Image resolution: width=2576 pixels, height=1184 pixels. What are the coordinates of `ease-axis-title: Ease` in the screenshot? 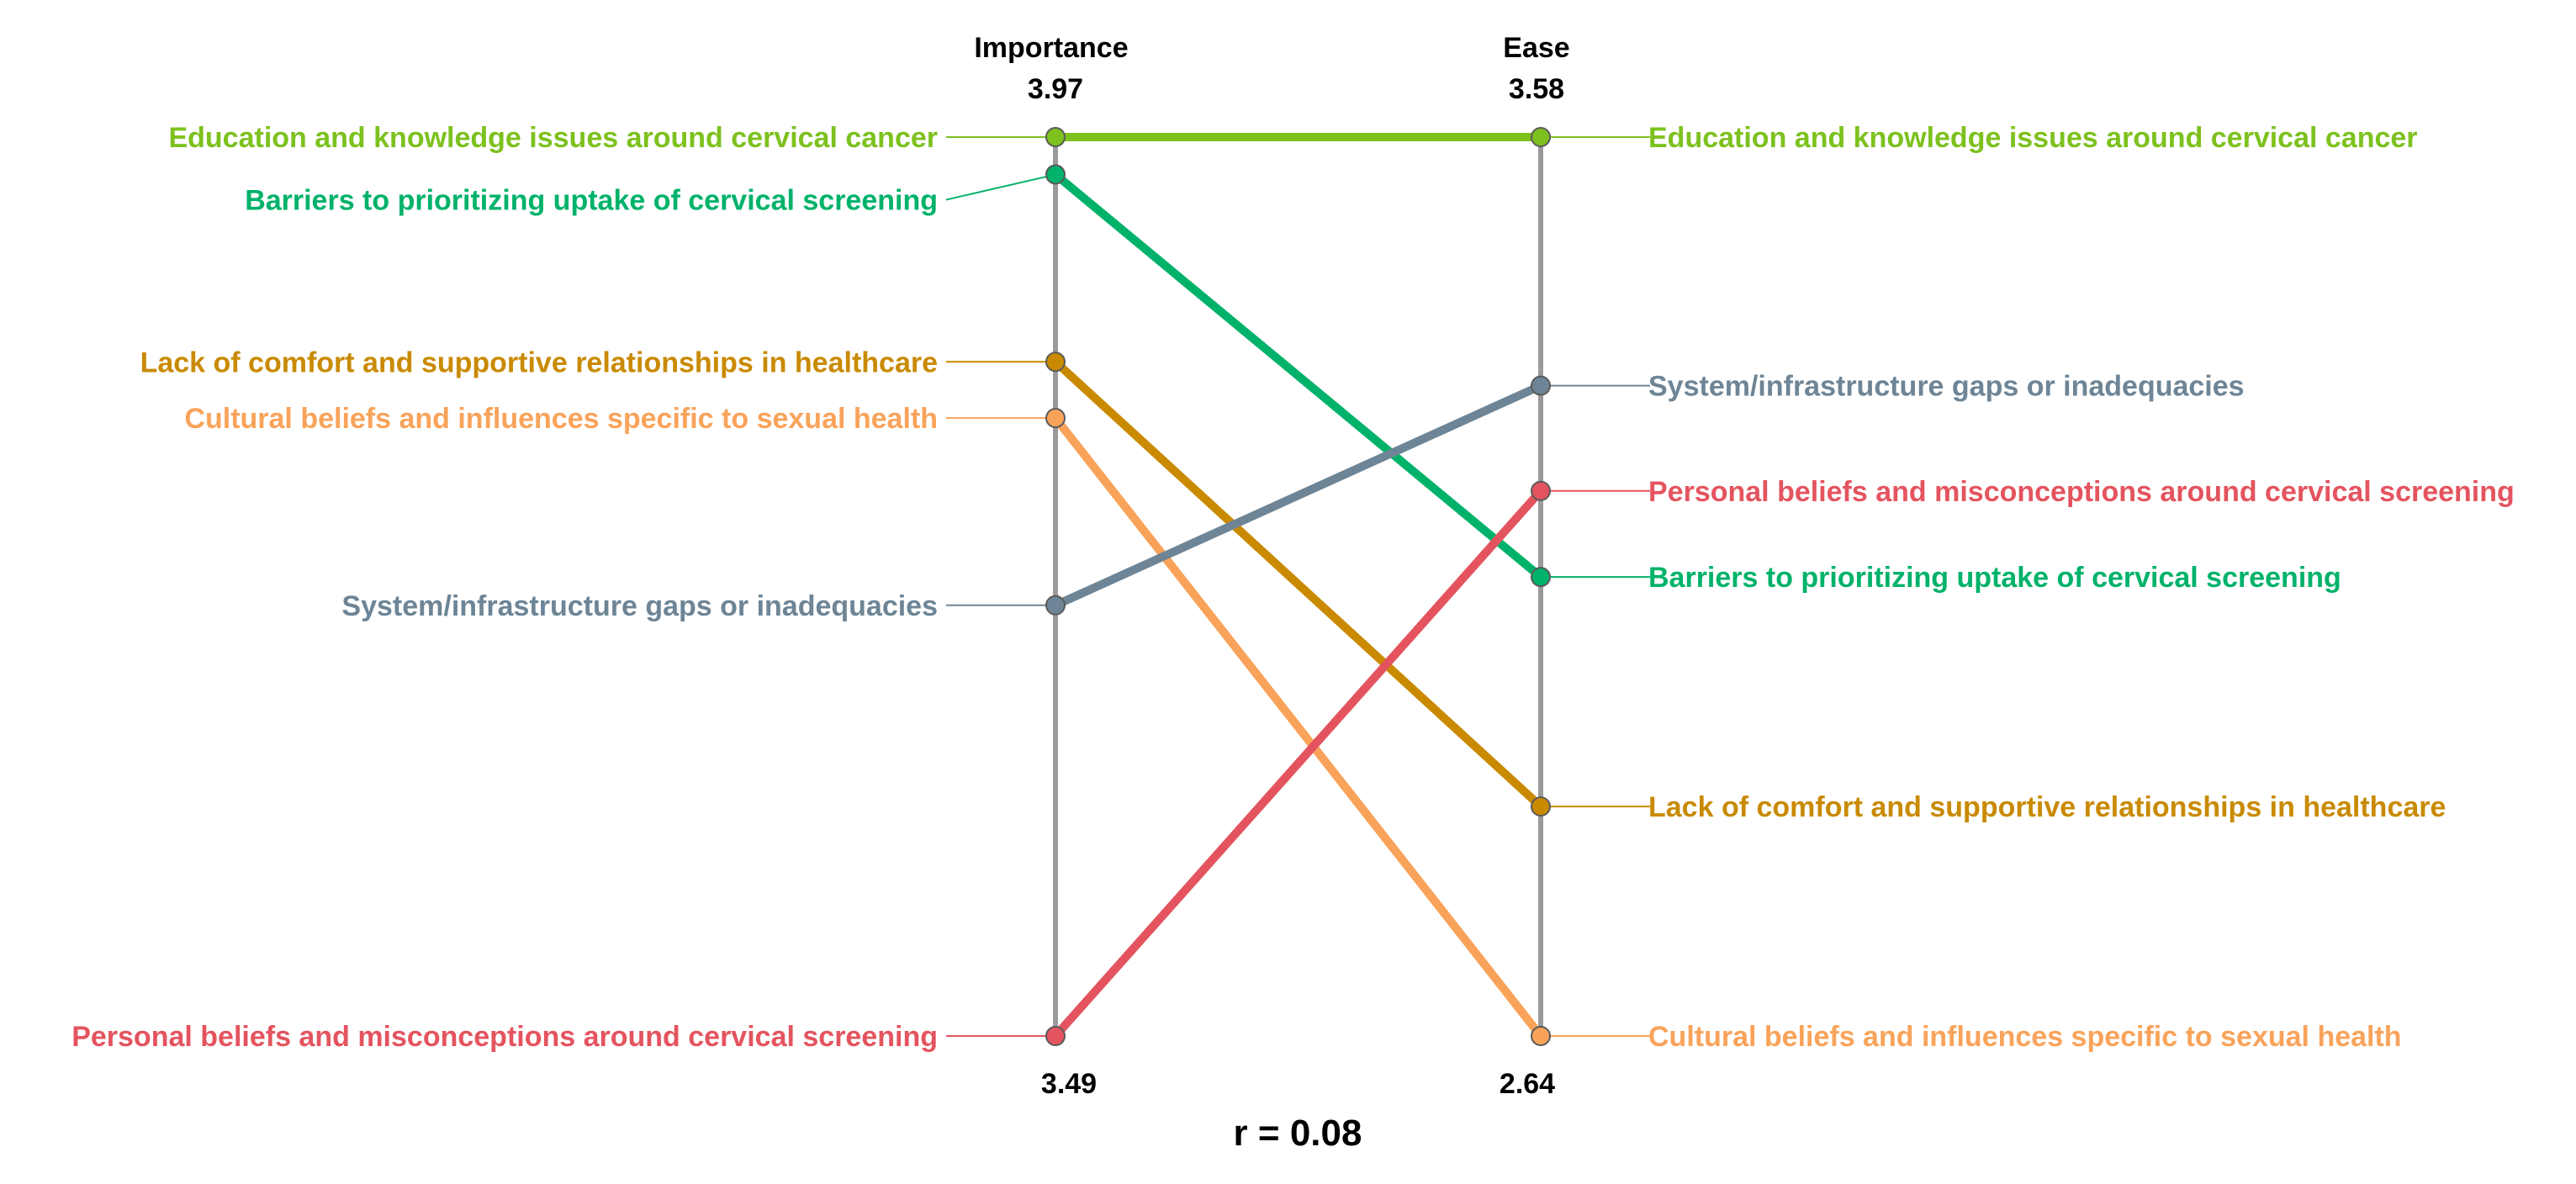 It's located at (1536, 48).